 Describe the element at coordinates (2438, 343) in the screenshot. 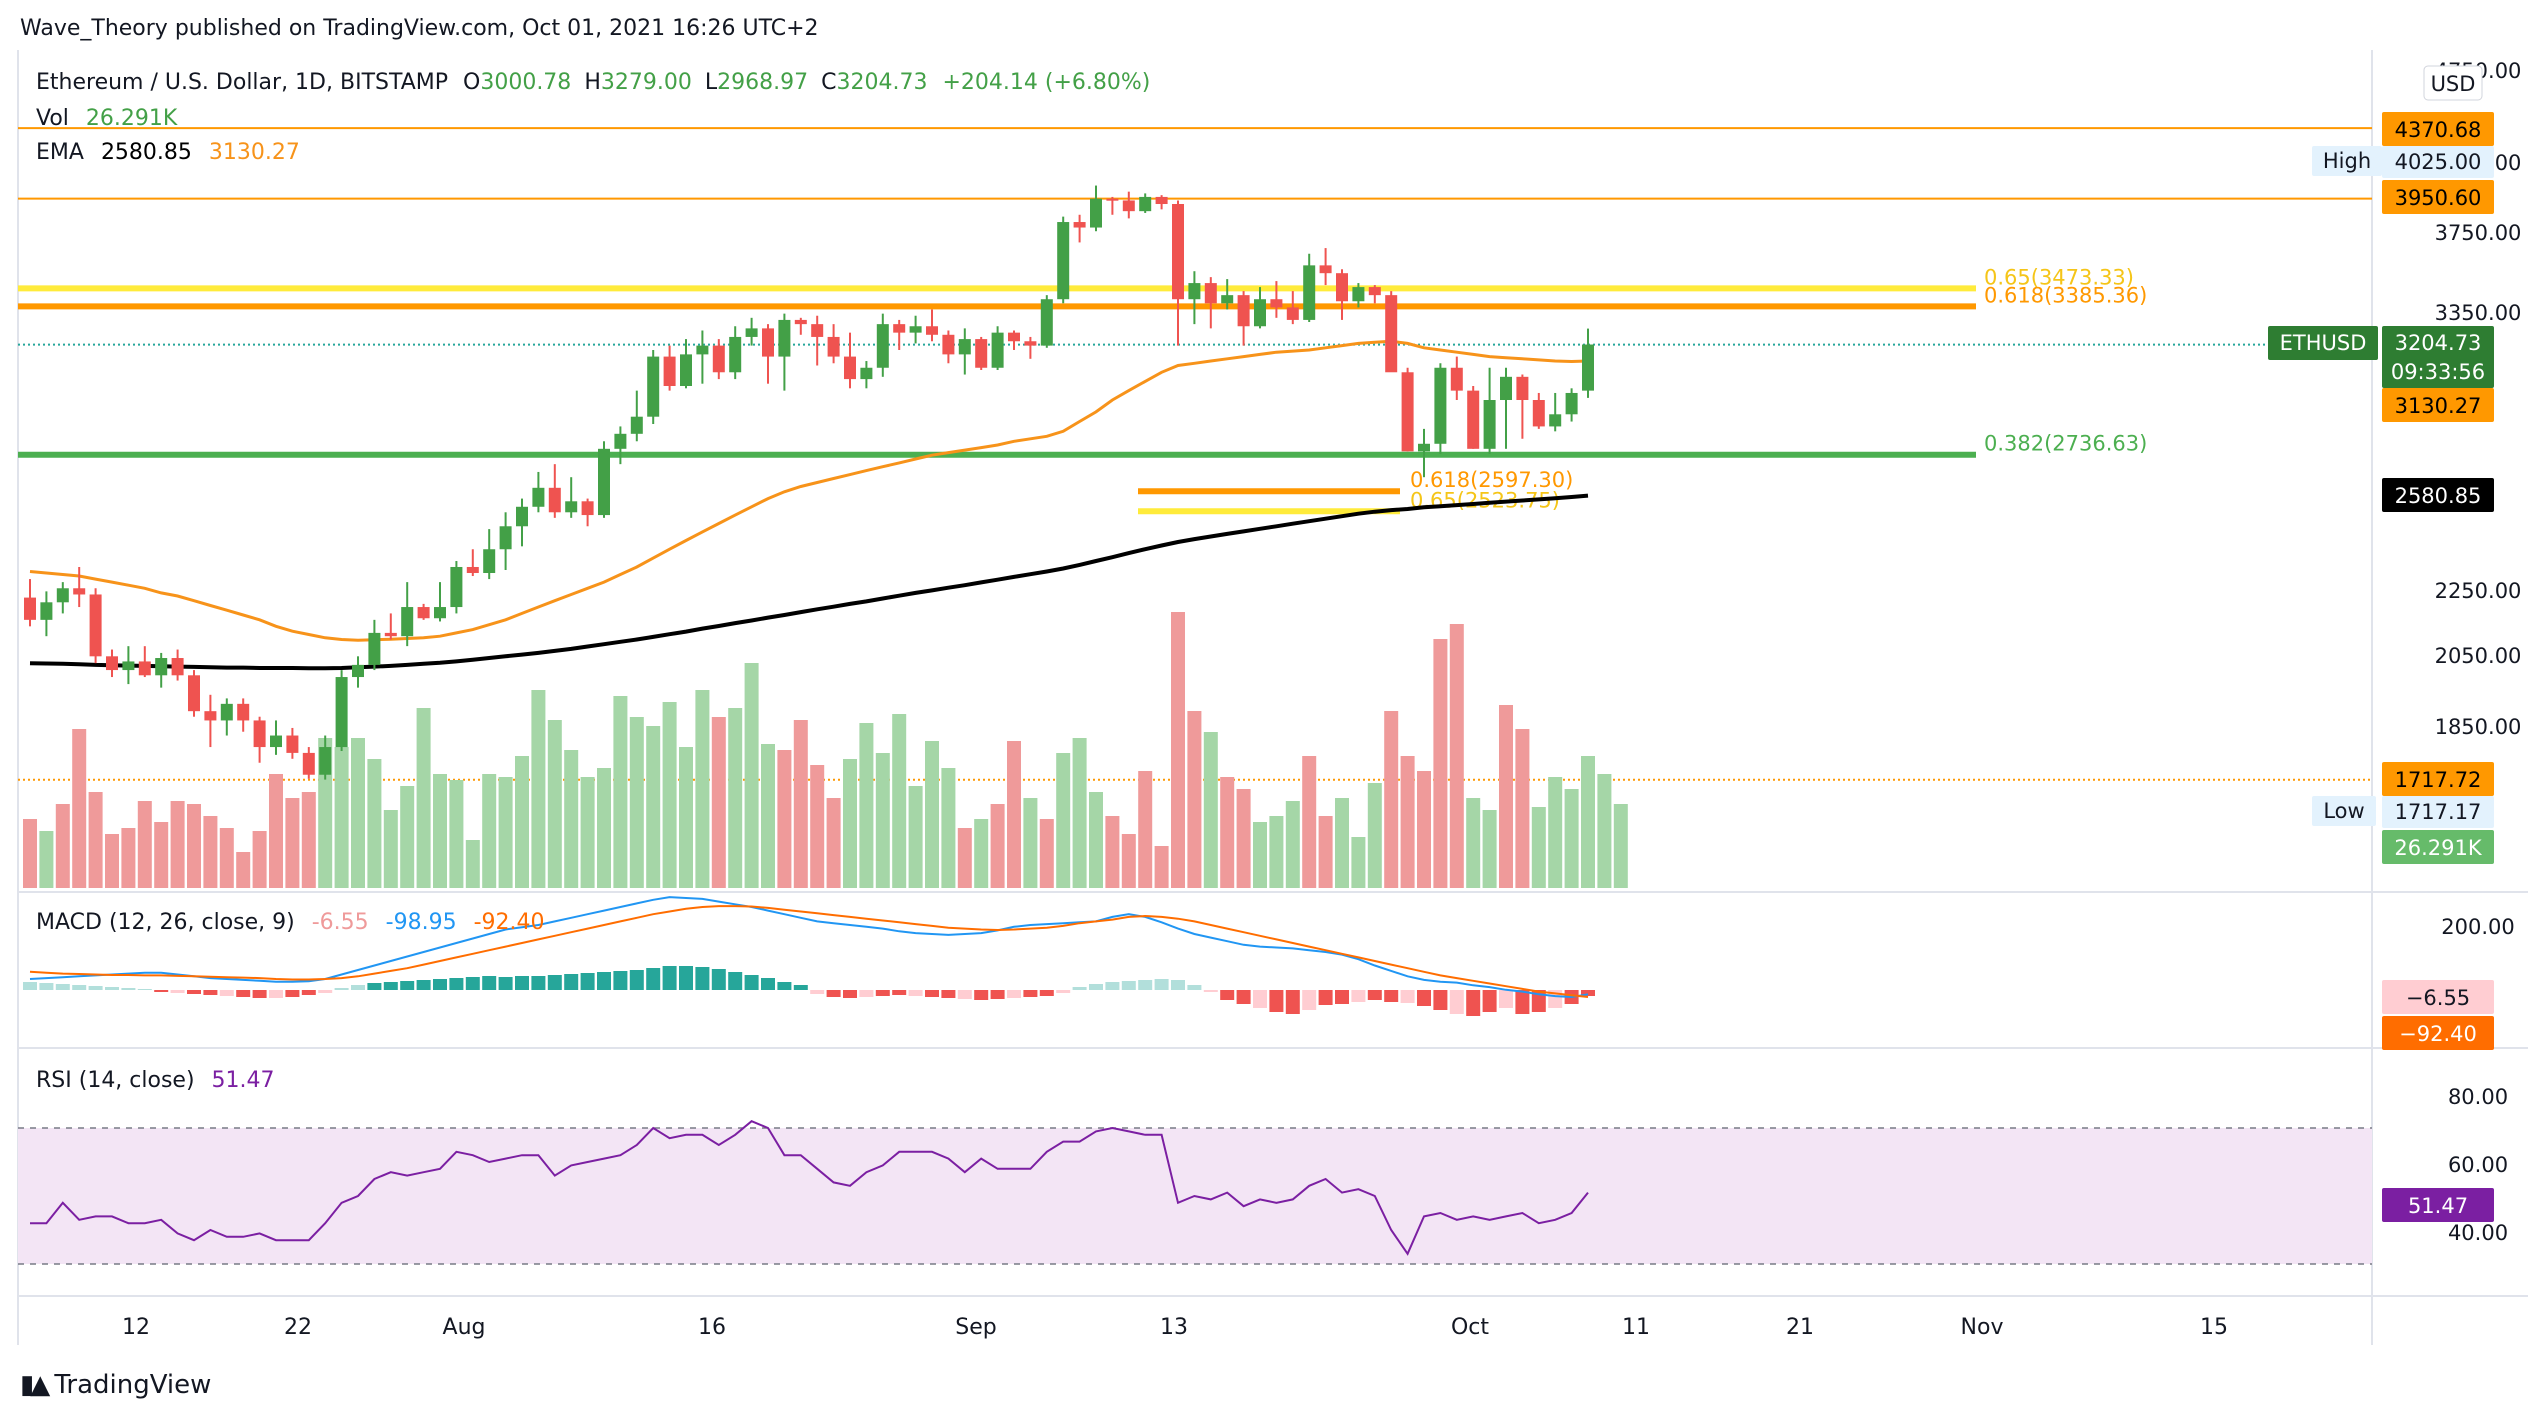

I see `last-price-label: 3204.73` at that location.